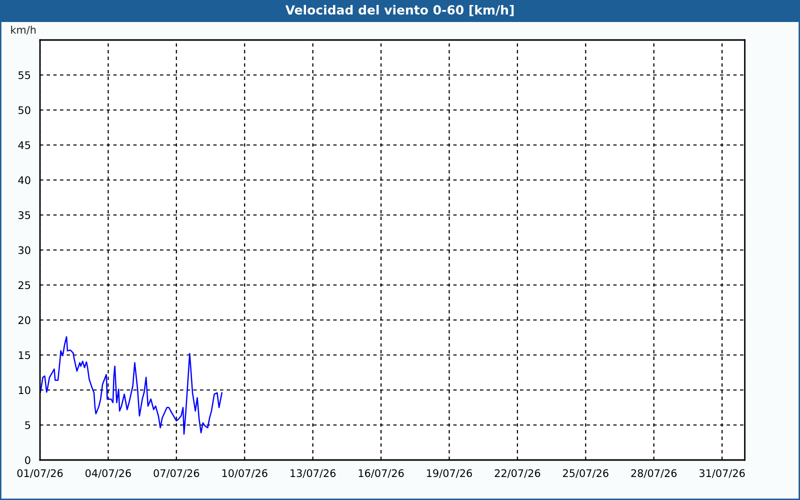  Describe the element at coordinates (722, 473) in the screenshot. I see `x-tick-label: 31/07/26` at that location.